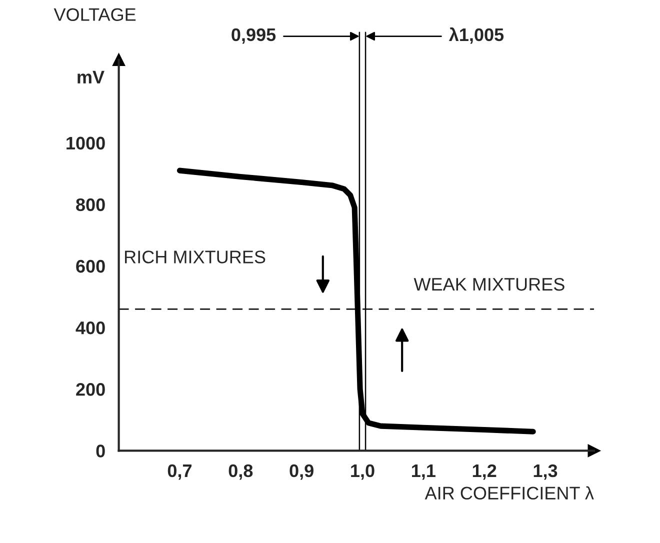 This screenshot has width=660, height=543. I want to click on y-tick-label: 400, so click(90, 327).